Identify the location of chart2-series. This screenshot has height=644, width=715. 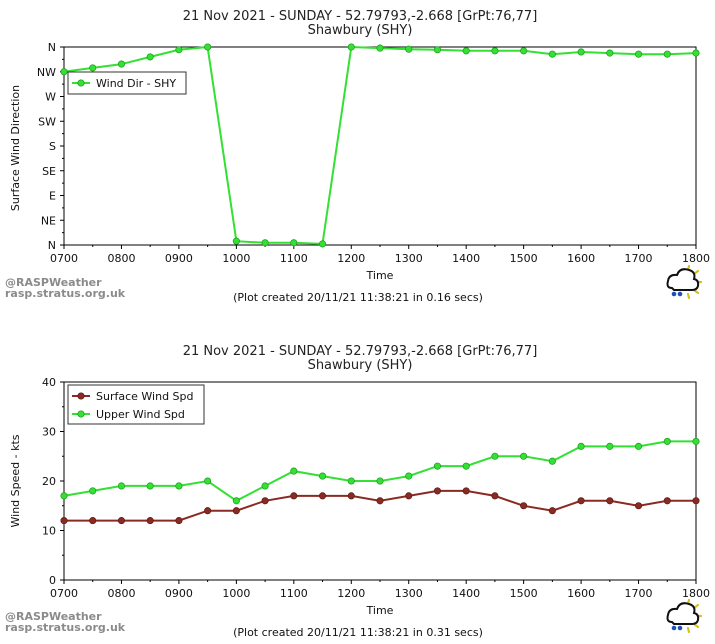
(380, 481).